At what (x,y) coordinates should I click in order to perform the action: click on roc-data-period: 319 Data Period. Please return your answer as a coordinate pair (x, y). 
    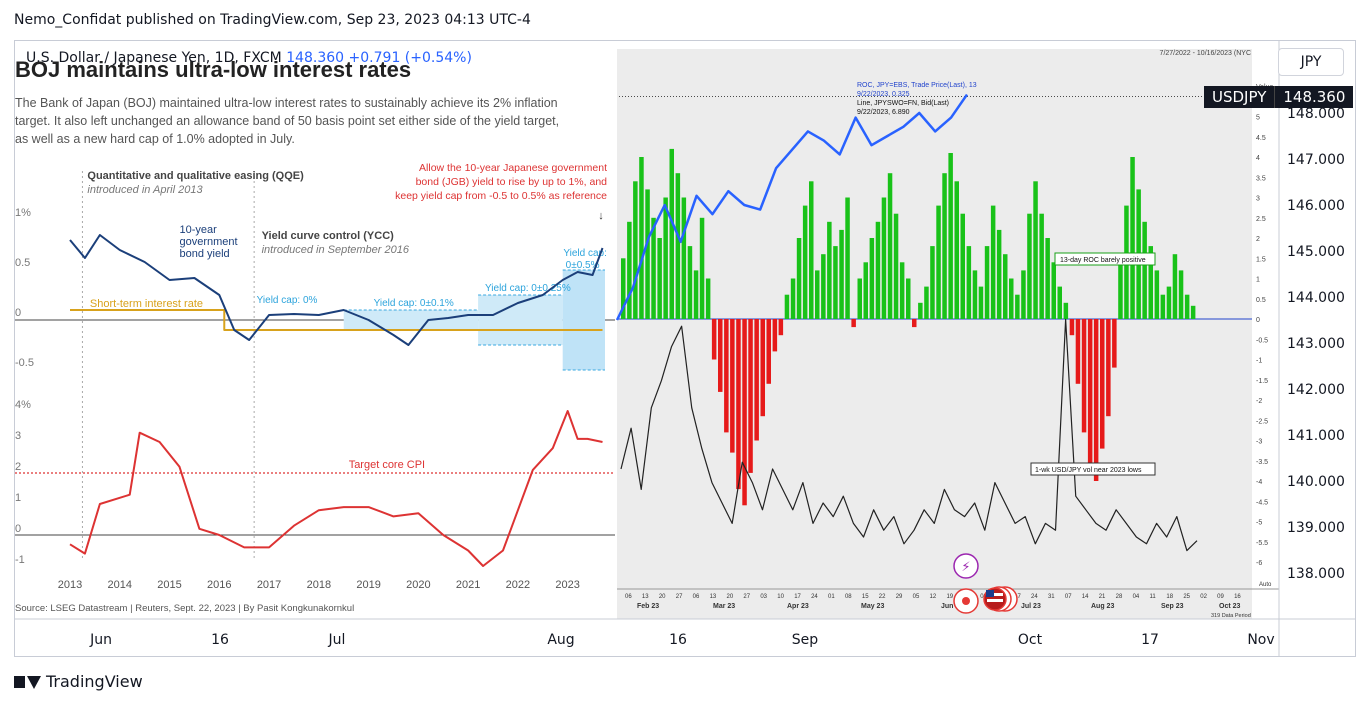
    Looking at the image, I should click on (1231, 616).